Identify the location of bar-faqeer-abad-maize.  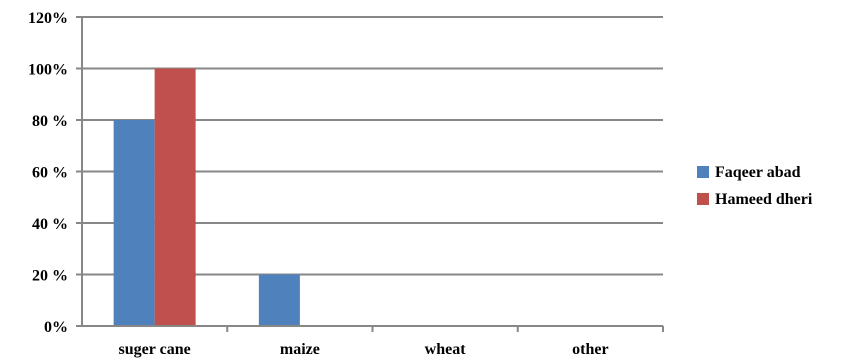
(279, 300).